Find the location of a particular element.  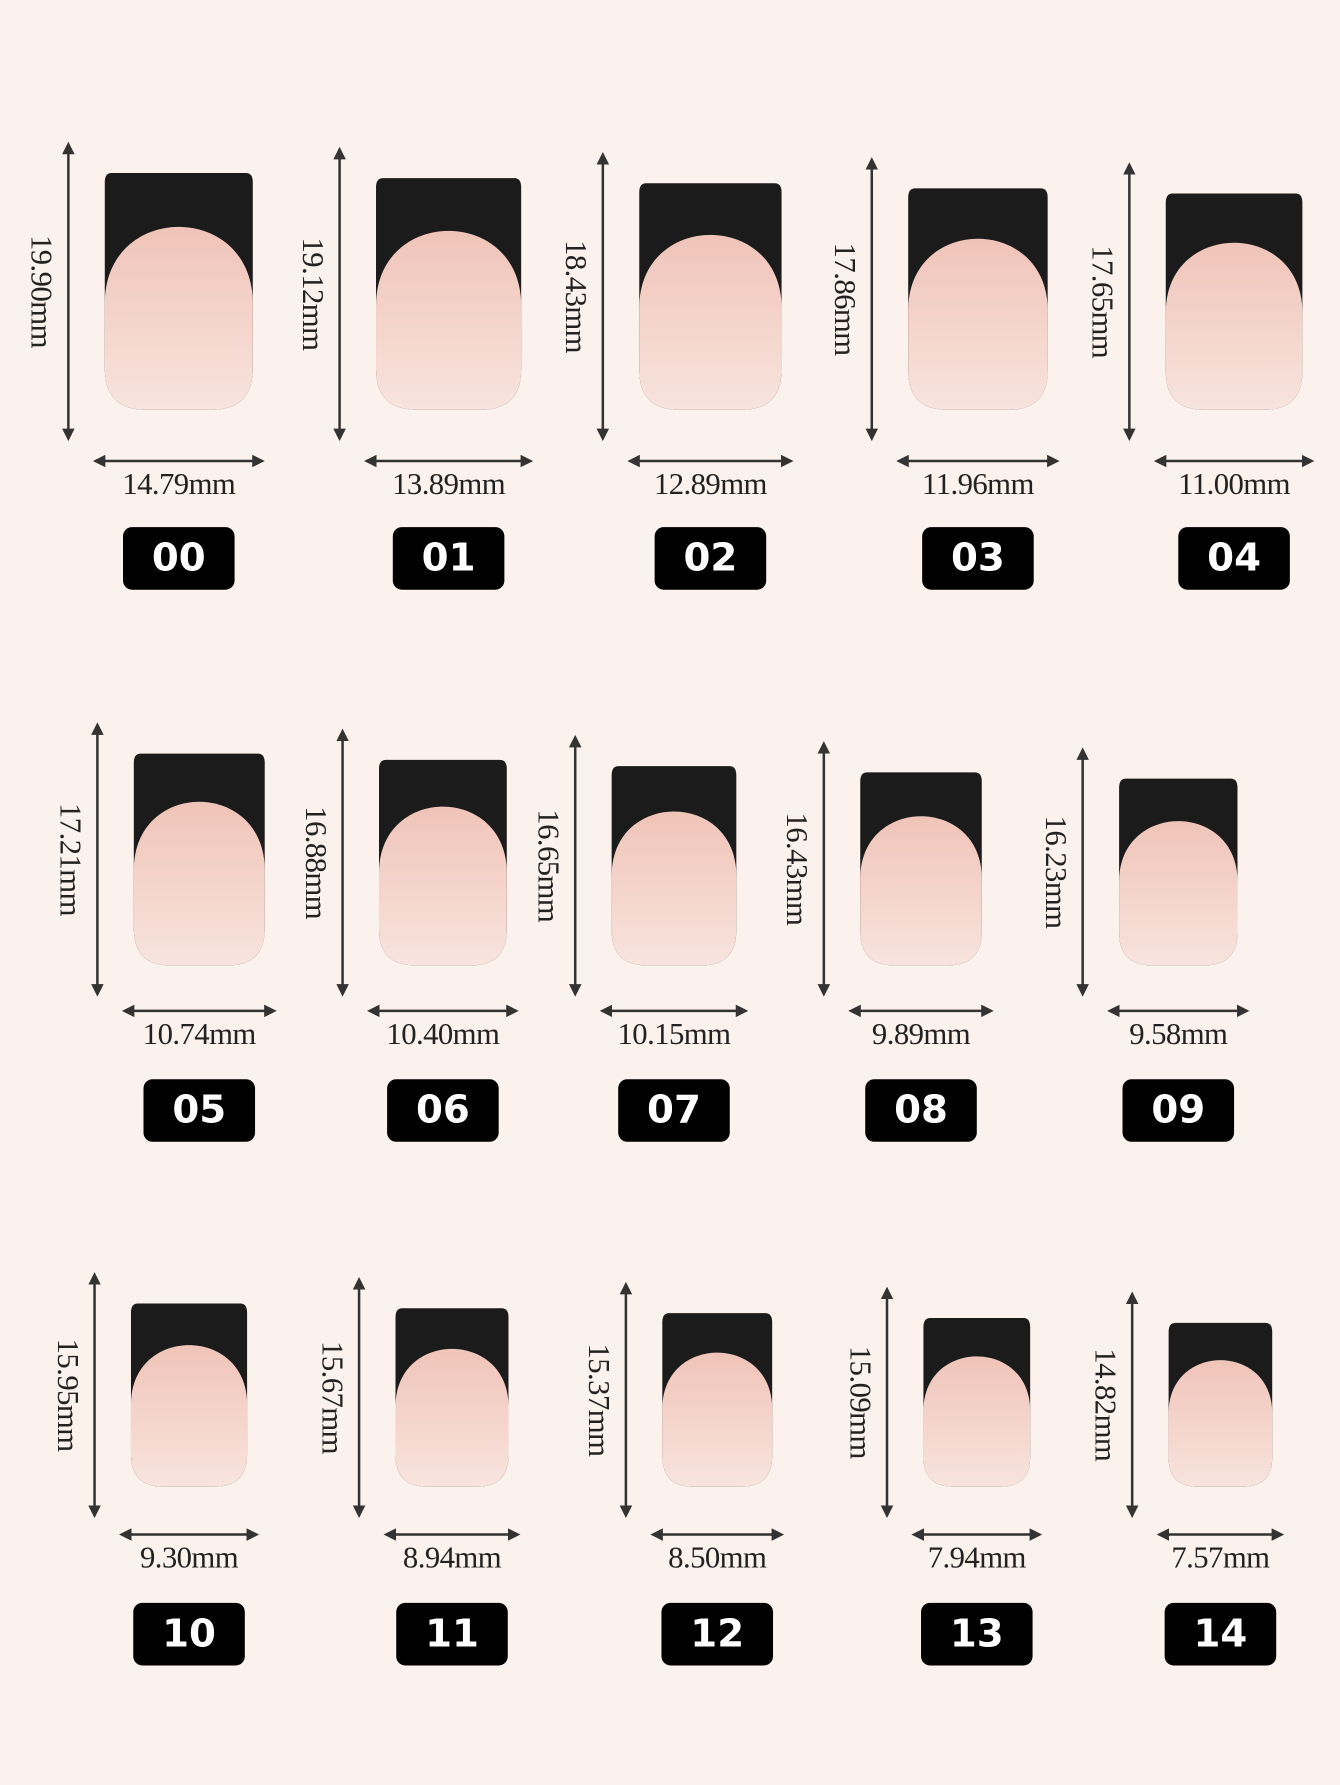

width-label: 14.79mm is located at coordinates (179, 484).